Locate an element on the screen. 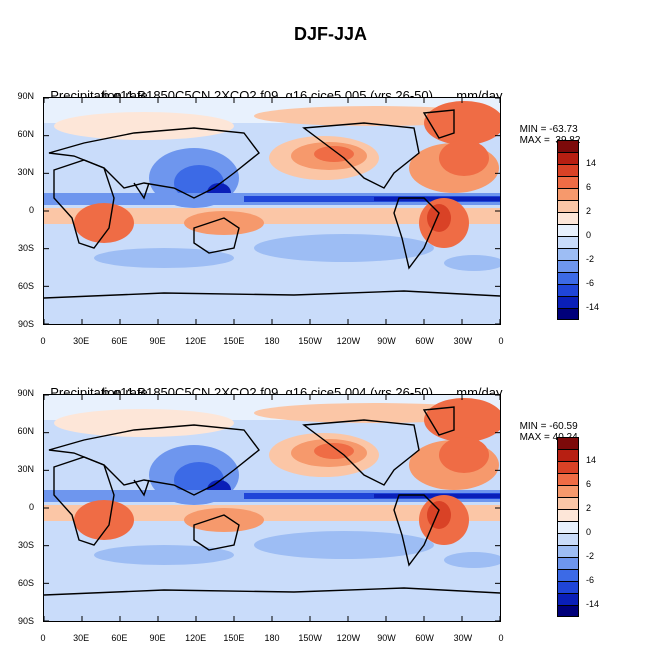 The image size is (661, 660). x-tick-label: 90E is located at coordinates (157, 341).